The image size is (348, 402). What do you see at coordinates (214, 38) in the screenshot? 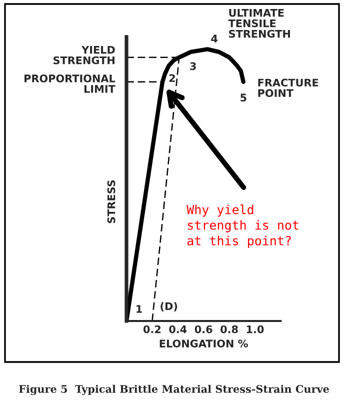
I see `annotation: 4` at bounding box center [214, 38].